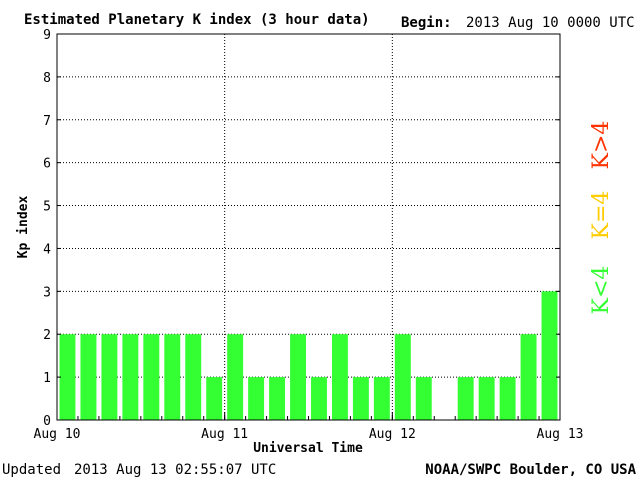 This screenshot has height=480, width=640. I want to click on y-tick-label: 8, so click(47, 78).